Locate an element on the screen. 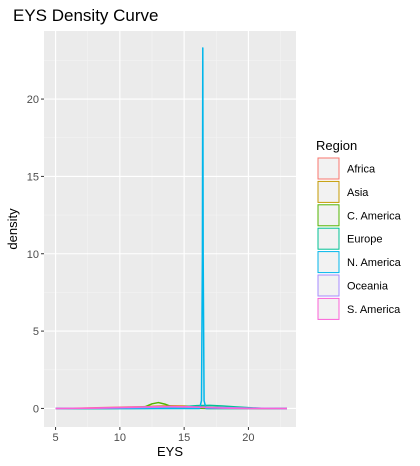 Image resolution: width=420 pixels, height=466 pixels. density-line-s-america is located at coordinates (171, 407).